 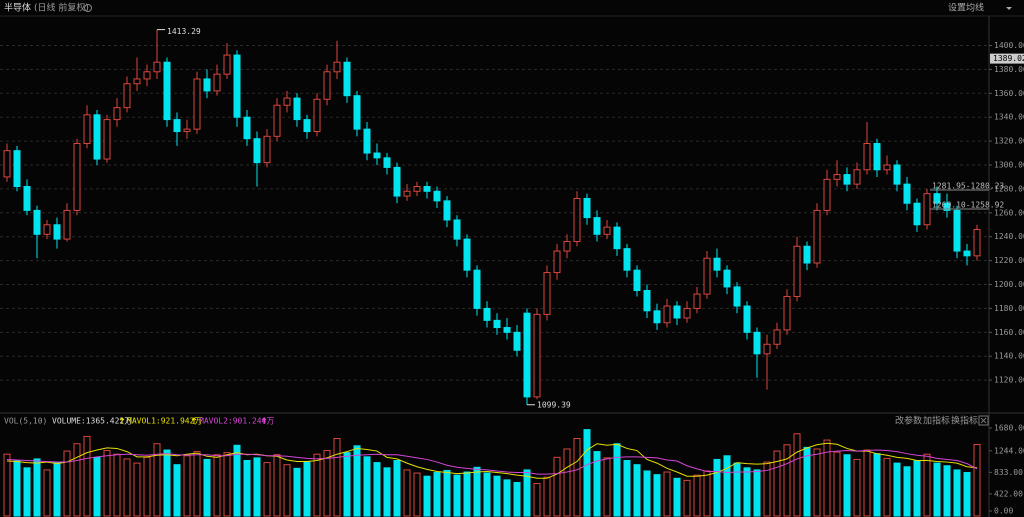 What do you see at coordinates (968, 205) in the screenshot?
I see `note: 1260.10-1258.92` at bounding box center [968, 205].